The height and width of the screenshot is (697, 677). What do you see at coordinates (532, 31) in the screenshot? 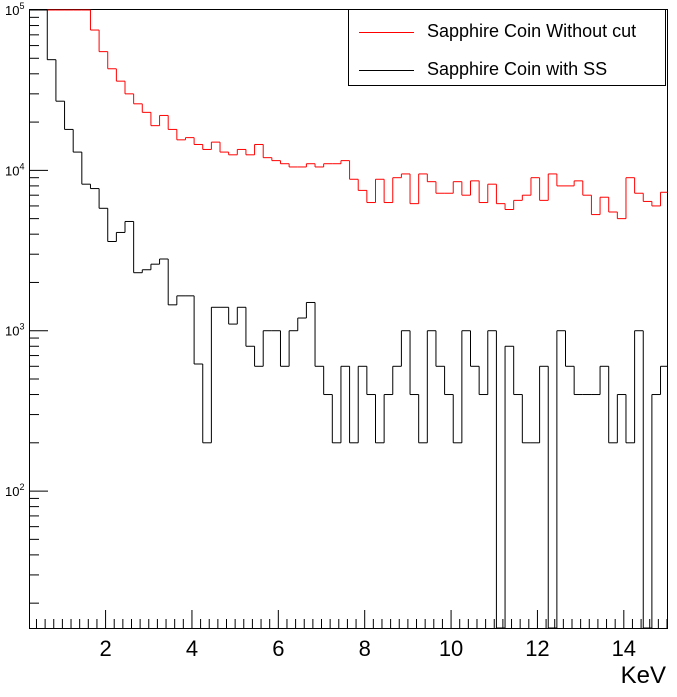
I see `legend-label-without-cut: Sapphire Coin Without cut` at bounding box center [532, 31].